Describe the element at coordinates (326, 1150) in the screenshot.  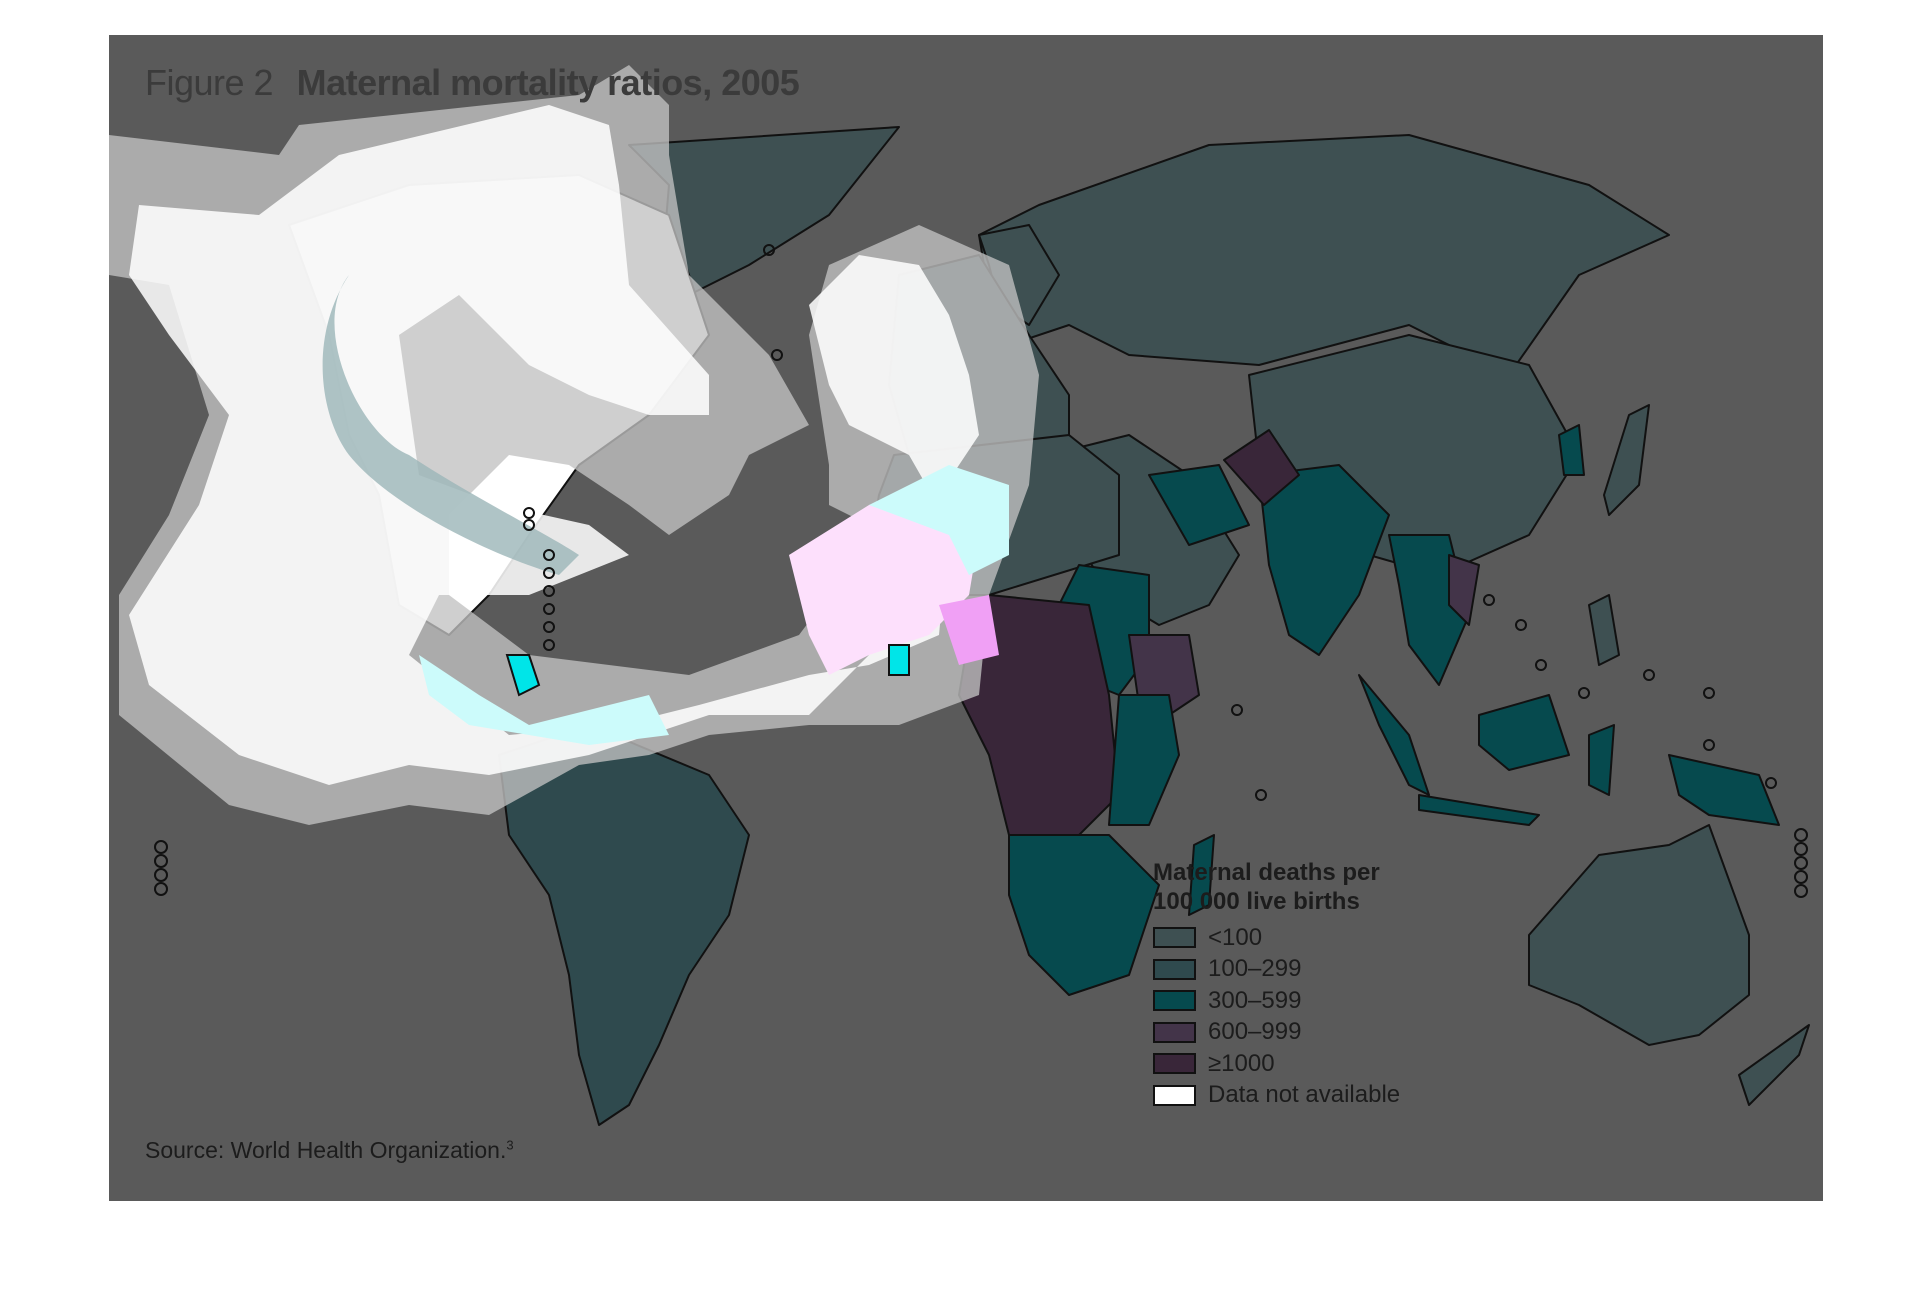
I see `source-text: Source: World Health Organization.` at that location.